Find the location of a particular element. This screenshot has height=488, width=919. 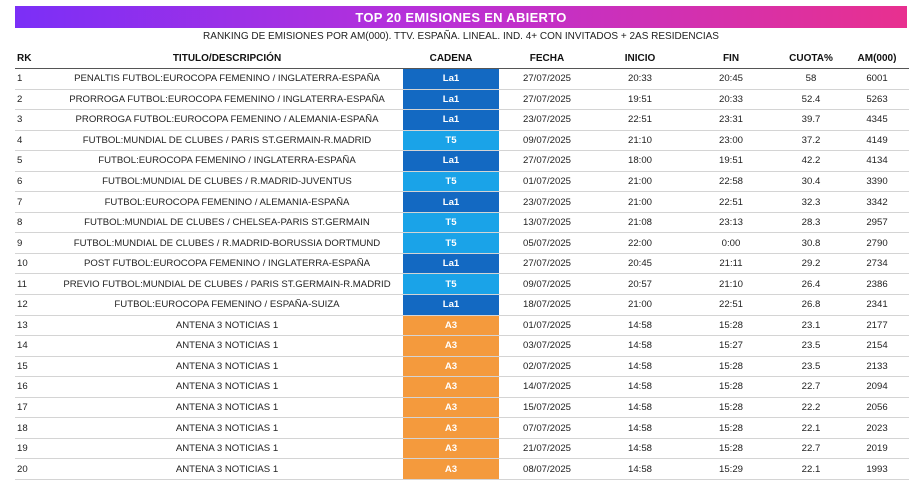

rank-cell: 3 is located at coordinates (33, 120).